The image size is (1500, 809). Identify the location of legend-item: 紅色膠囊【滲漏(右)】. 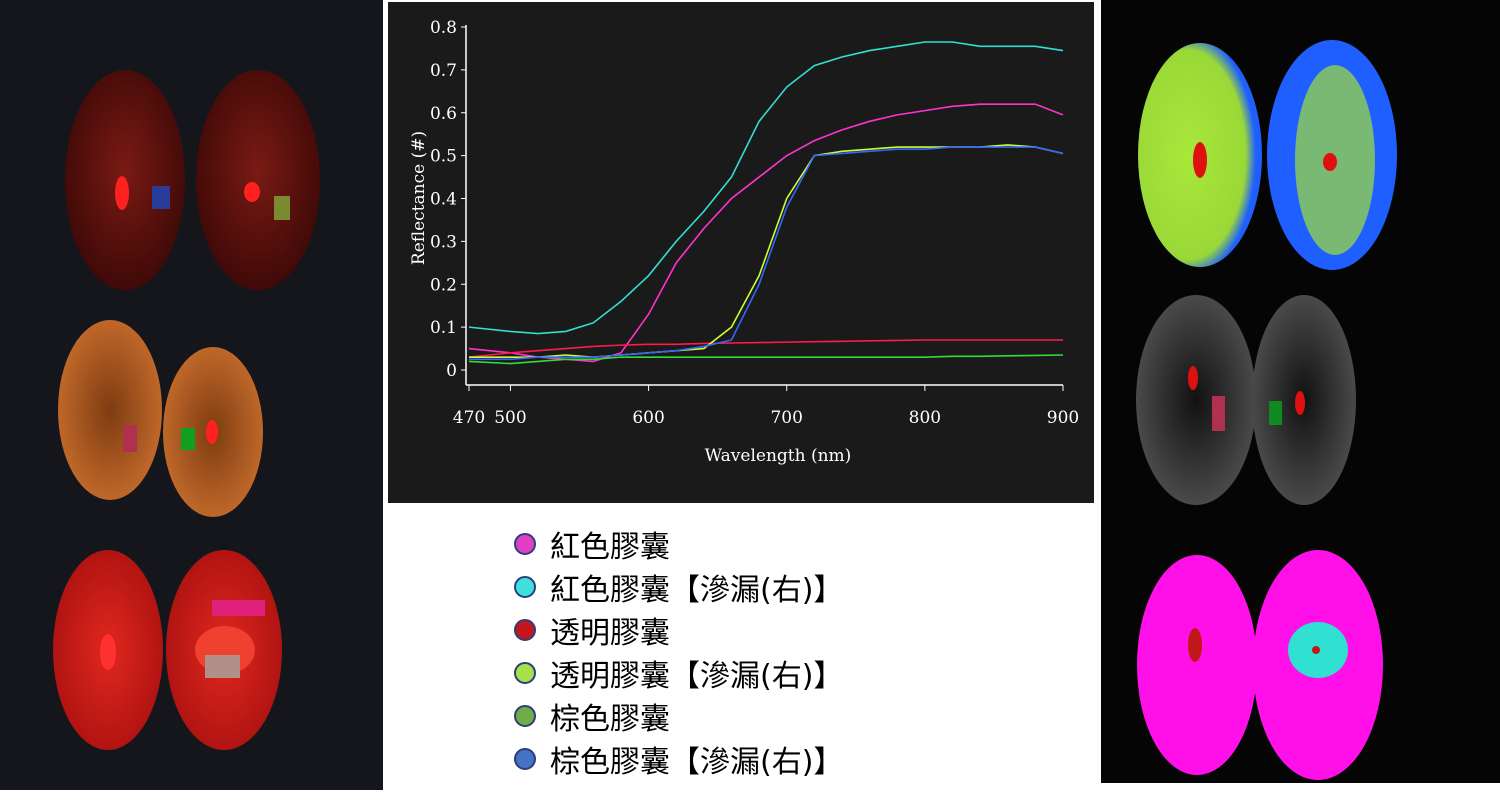
(678, 586).